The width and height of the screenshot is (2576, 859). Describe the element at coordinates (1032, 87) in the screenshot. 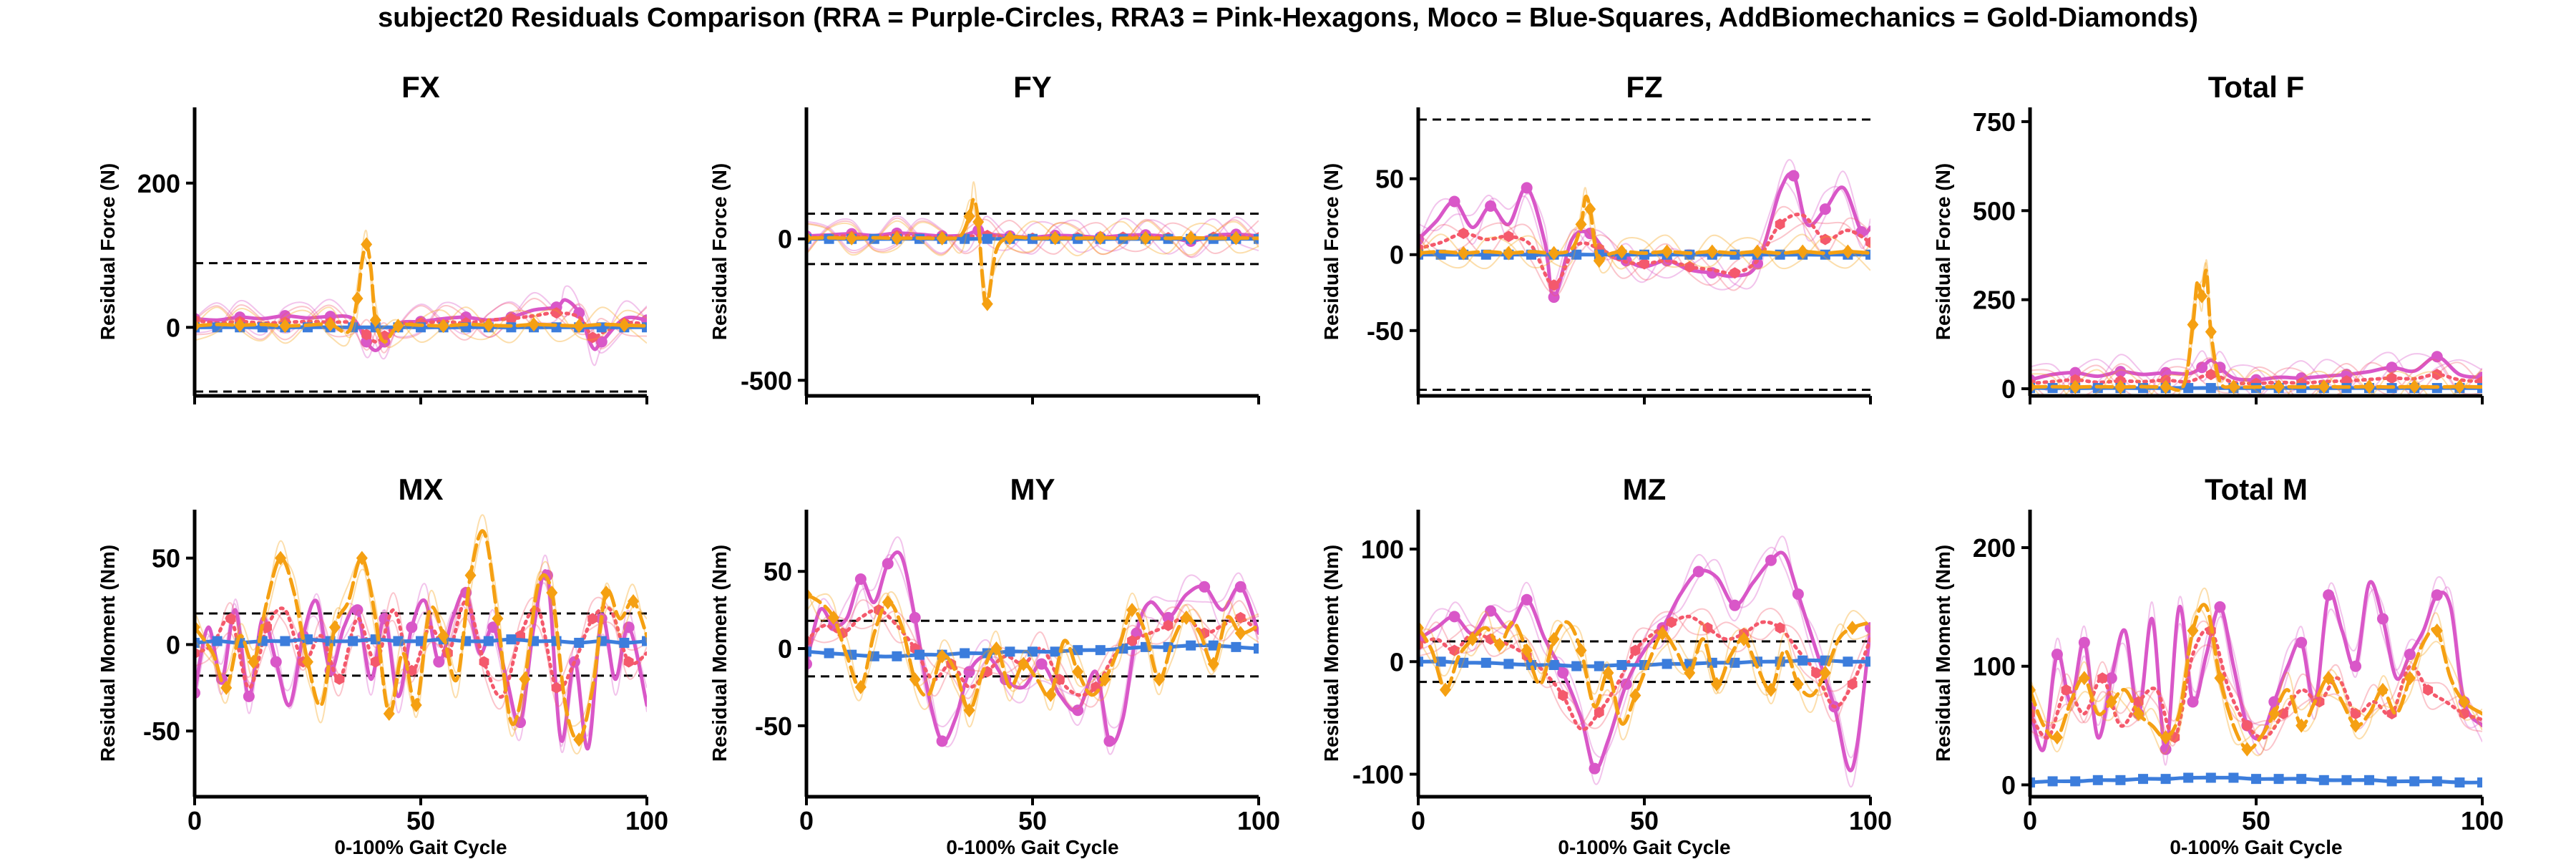

I see `subplot-title: FY` at that location.